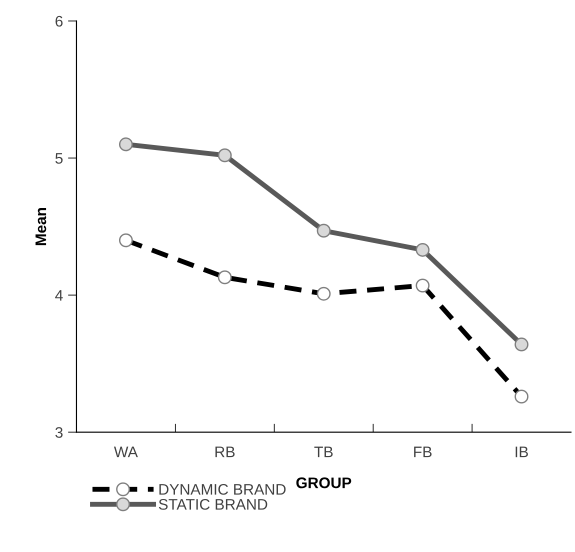  Describe the element at coordinates (423, 452) in the screenshot. I see `x-tick-label: FB` at that location.